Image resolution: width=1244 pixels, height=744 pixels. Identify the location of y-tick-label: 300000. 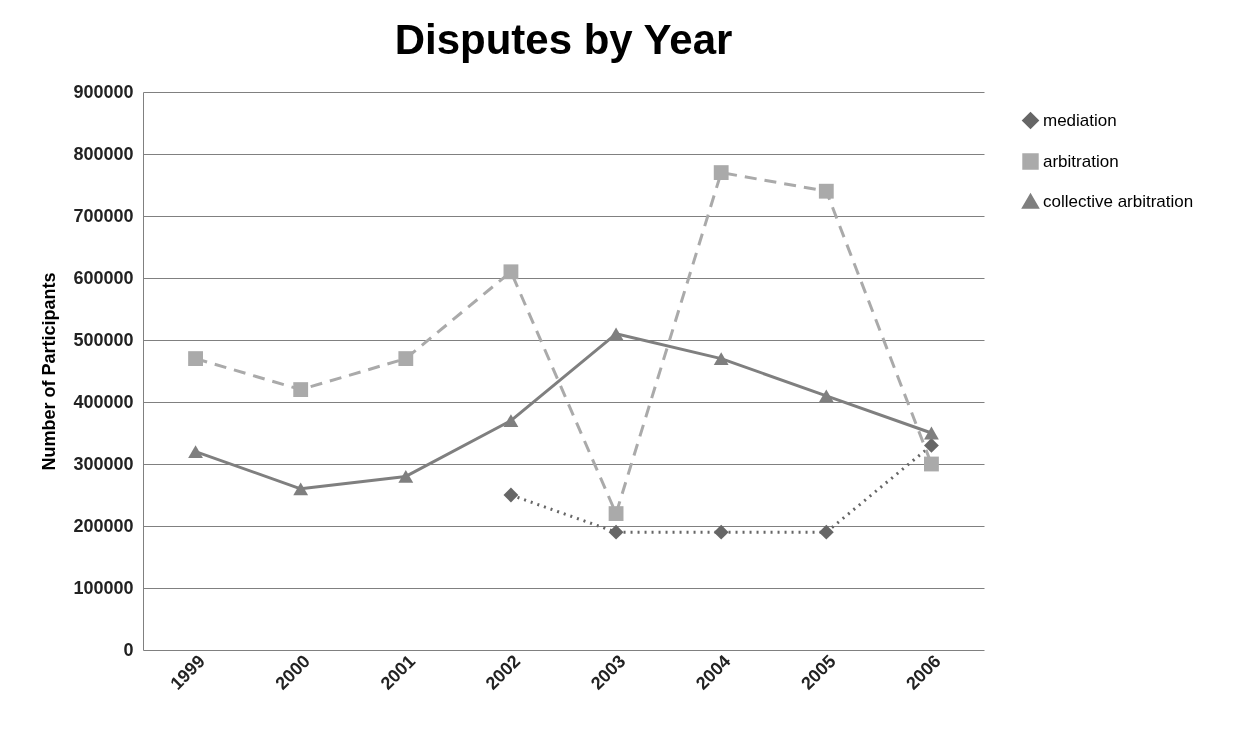
(103, 463).